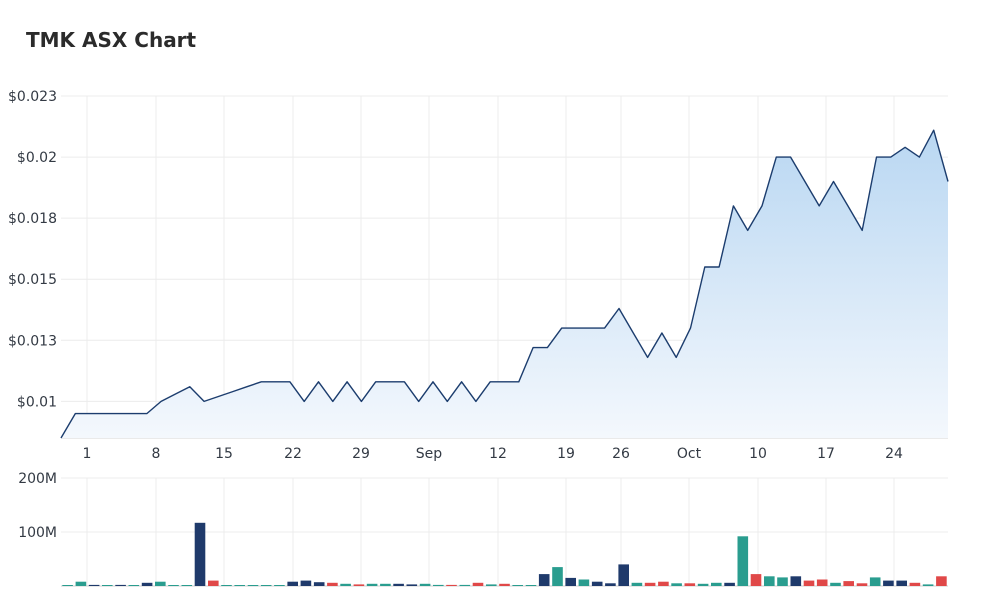  What do you see at coordinates (156, 454) in the screenshot?
I see `date-tick-label: 8` at bounding box center [156, 454].